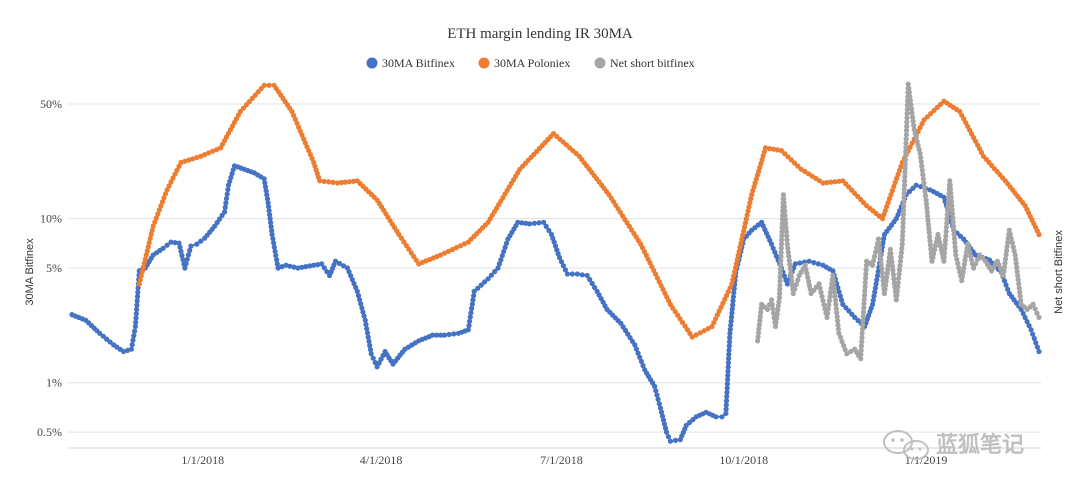 This screenshot has height=496, width=1080. What do you see at coordinates (906, 445) in the screenshot?
I see `wechat-logo-icon` at bounding box center [906, 445].